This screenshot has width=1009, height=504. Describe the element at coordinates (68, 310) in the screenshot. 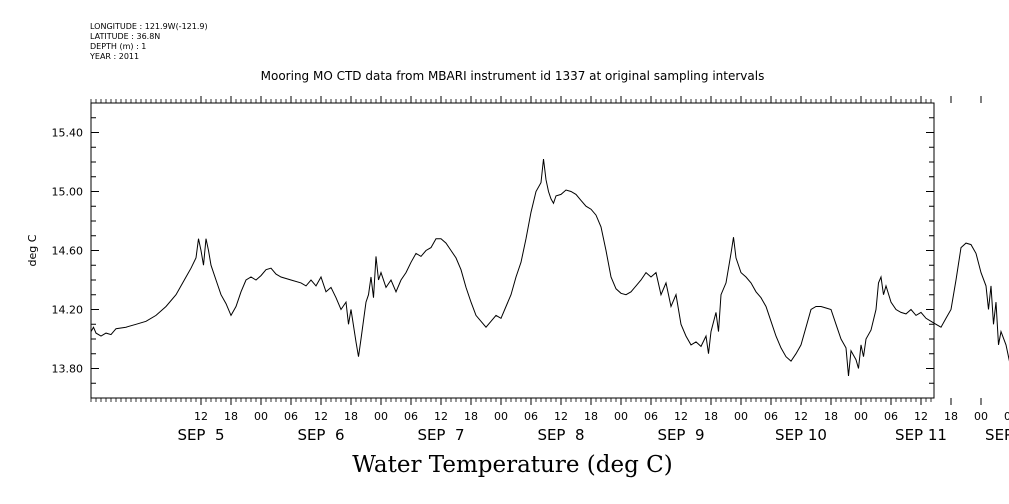

I see `y-tick-label: 14.20` at that location.